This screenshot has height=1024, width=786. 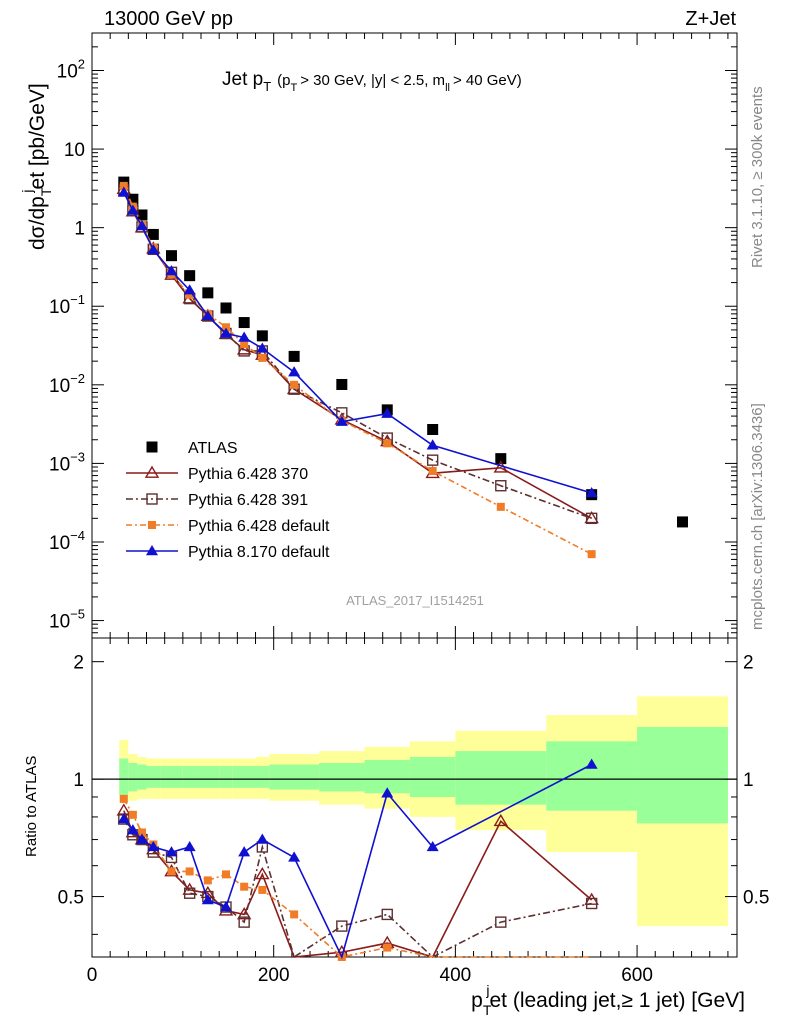 I want to click on y-tick-label: 10⁻², so click(x=67, y=384).